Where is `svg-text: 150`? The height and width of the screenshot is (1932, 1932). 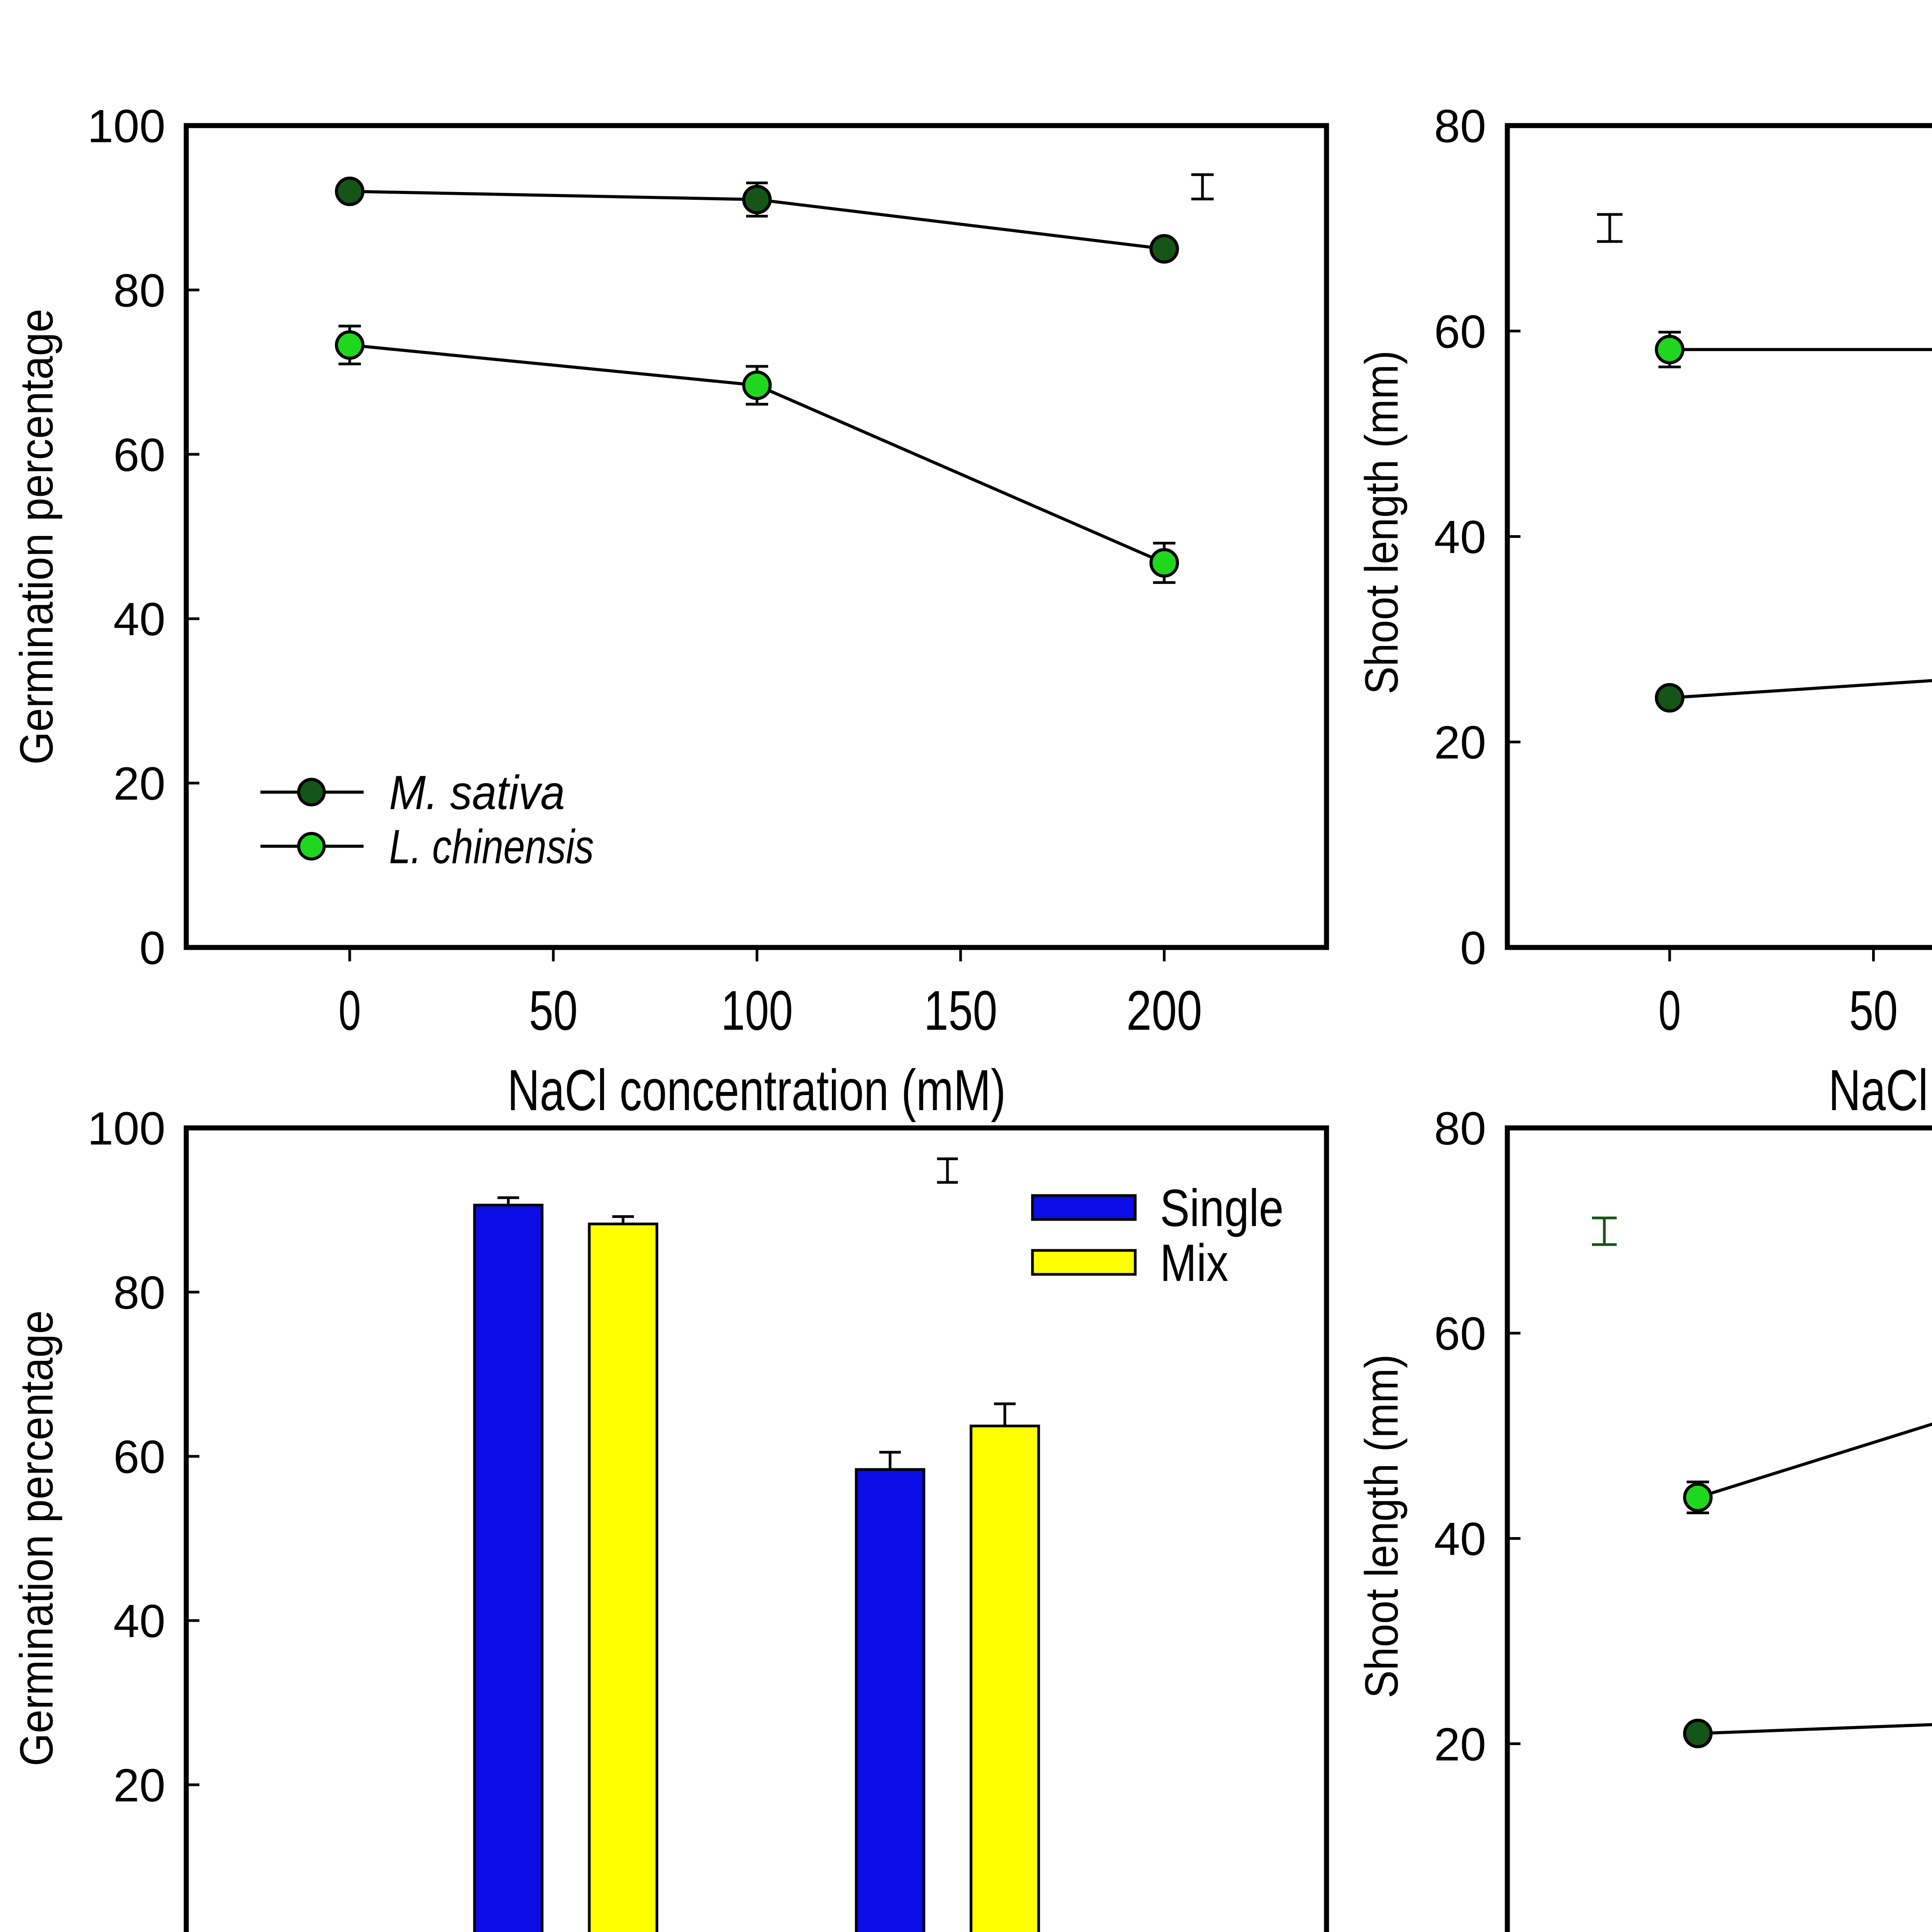 svg-text: 150 is located at coordinates (961, 1011).